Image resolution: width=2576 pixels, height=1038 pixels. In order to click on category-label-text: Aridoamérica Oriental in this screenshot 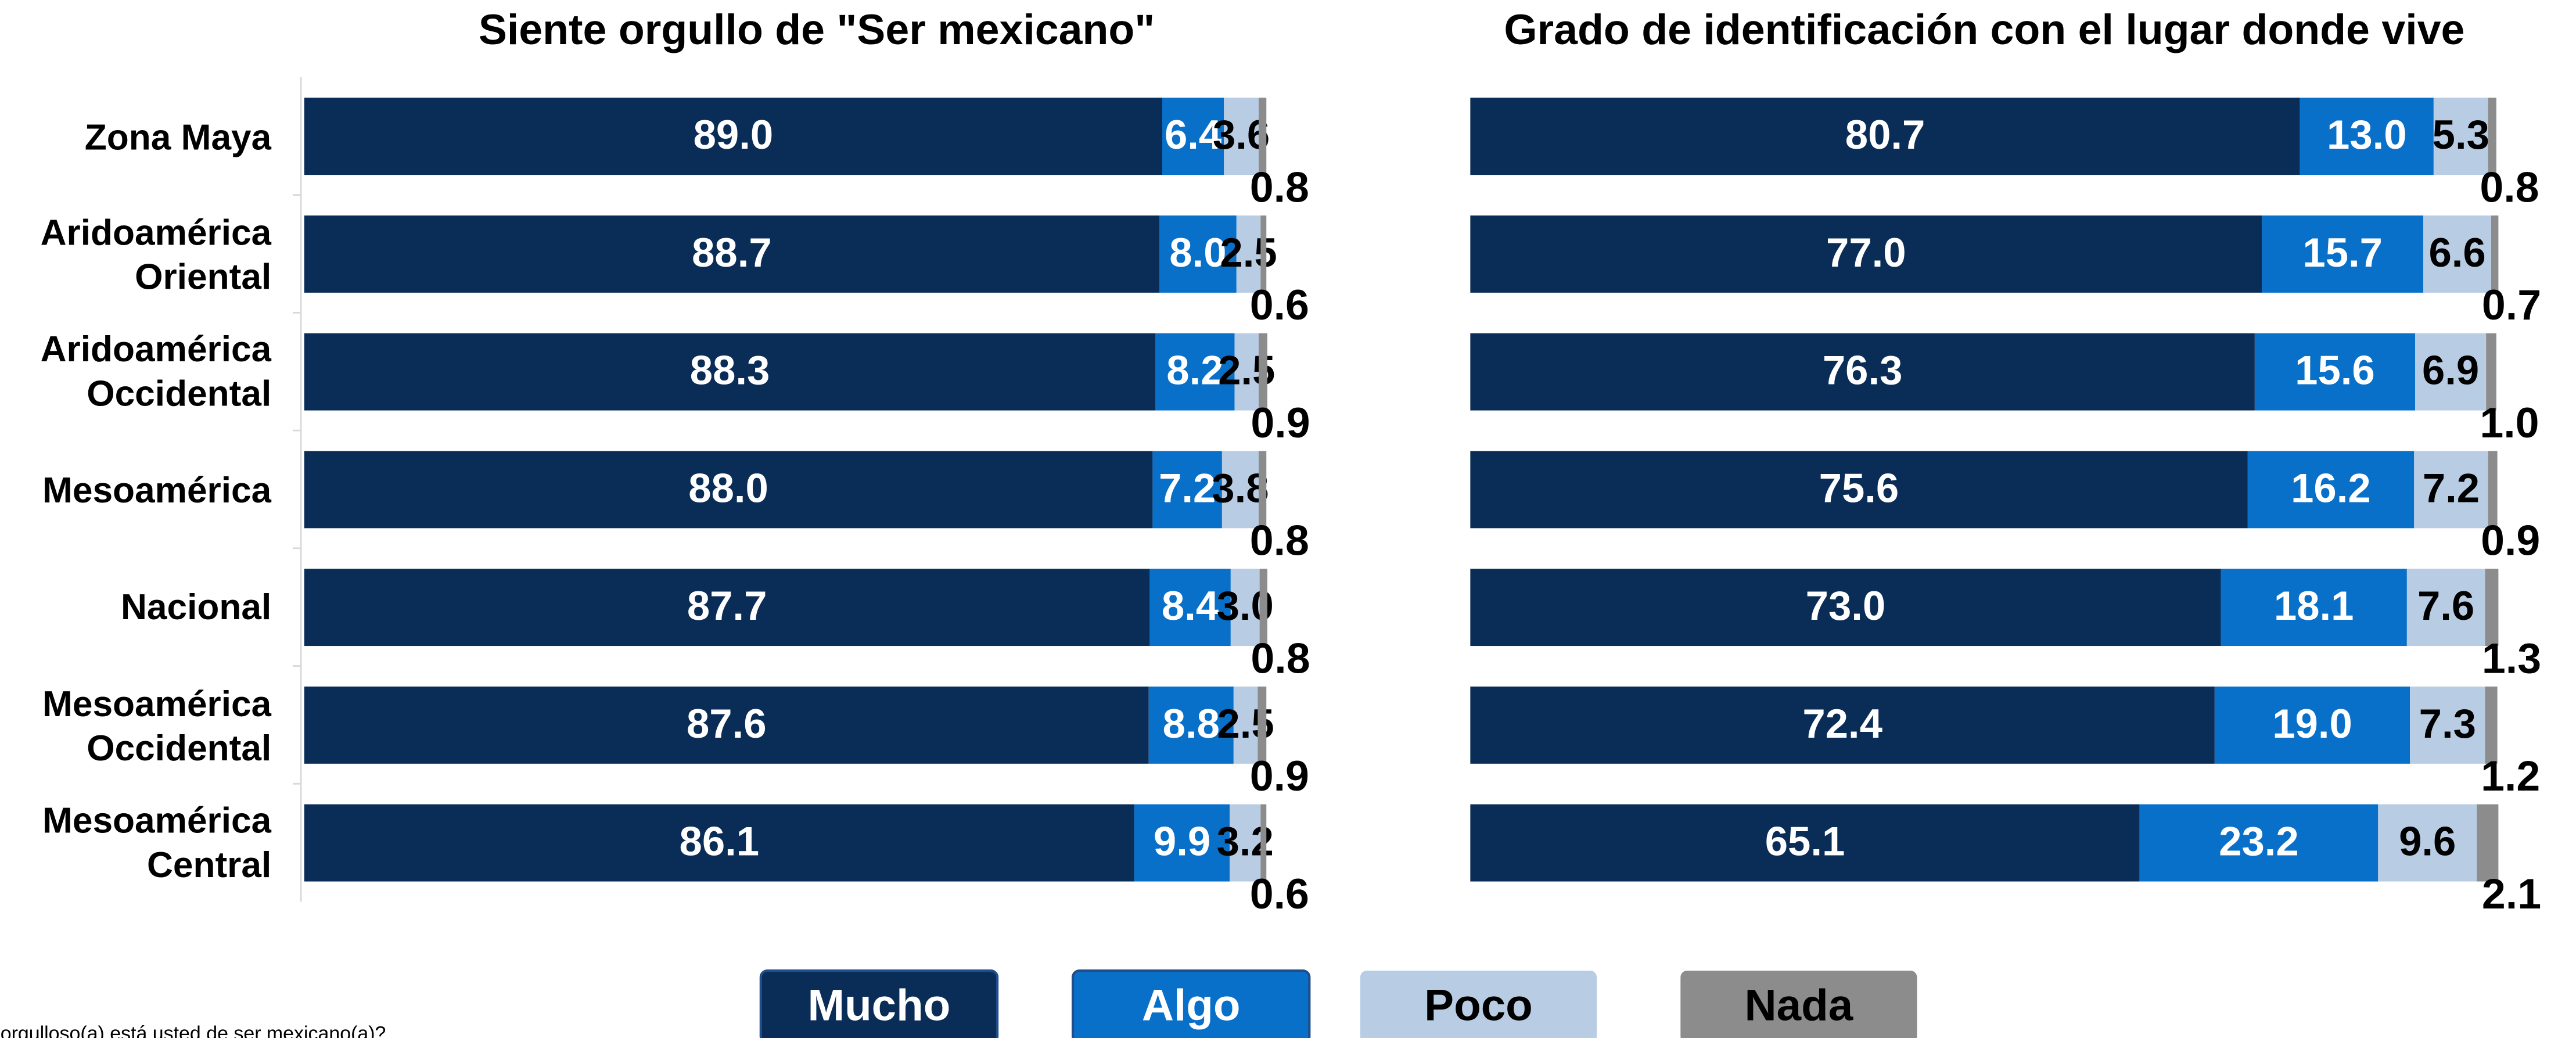, I will do `click(156, 254)`.